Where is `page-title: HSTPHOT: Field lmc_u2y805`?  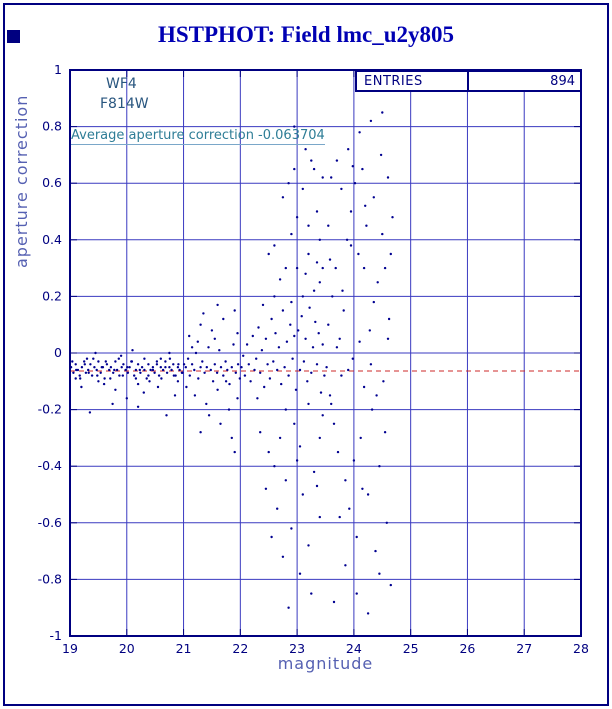 page-title: HSTPHOT: Field lmc_u2y805 is located at coordinates (306, 34).